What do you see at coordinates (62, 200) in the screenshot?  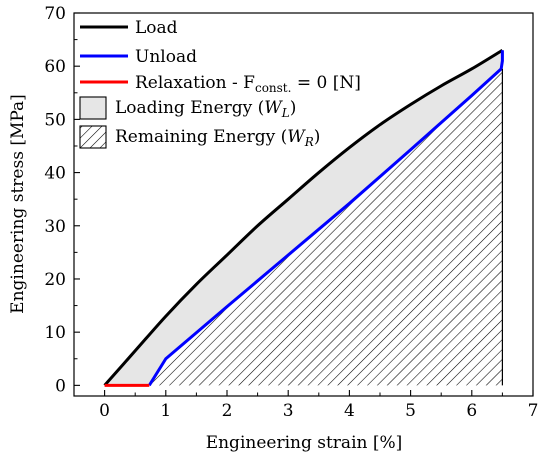 I see `y-axis-ticks: 0 10 20 30 40 50 60 70` at bounding box center [62, 200].